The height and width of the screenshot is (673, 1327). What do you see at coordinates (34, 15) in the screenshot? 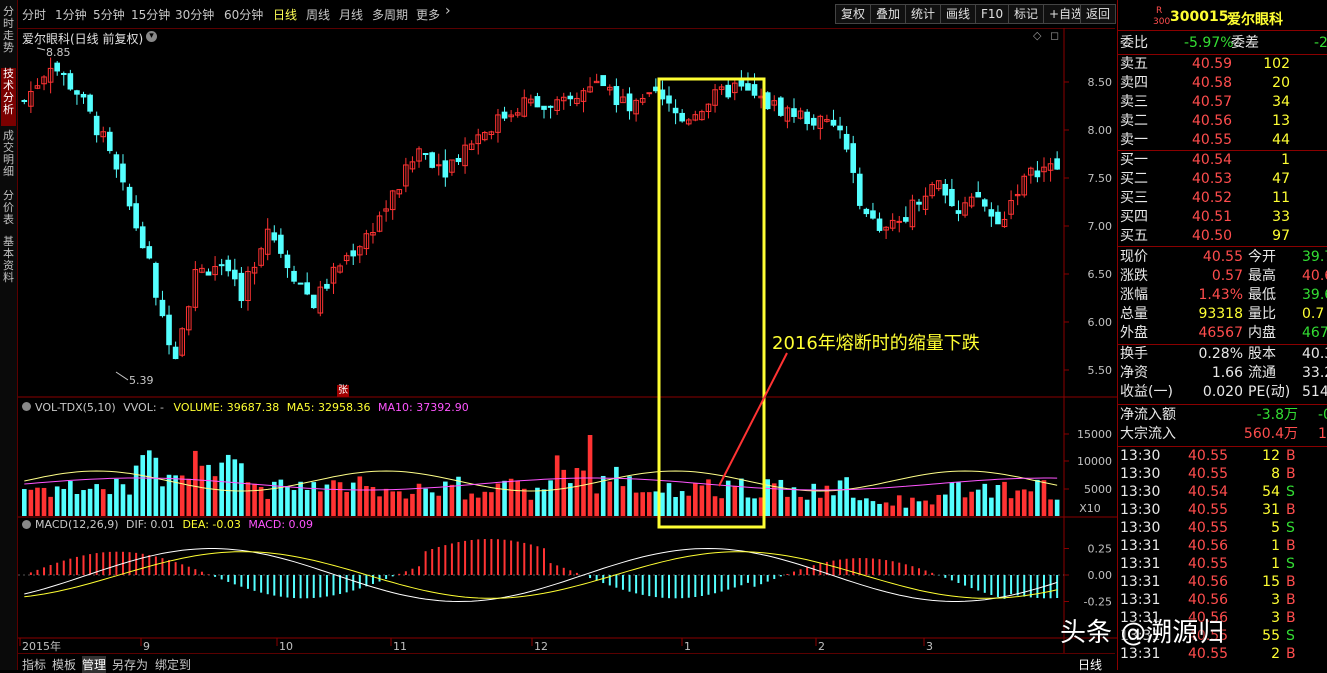
I see `period-tab-0: 分时` at bounding box center [34, 15].